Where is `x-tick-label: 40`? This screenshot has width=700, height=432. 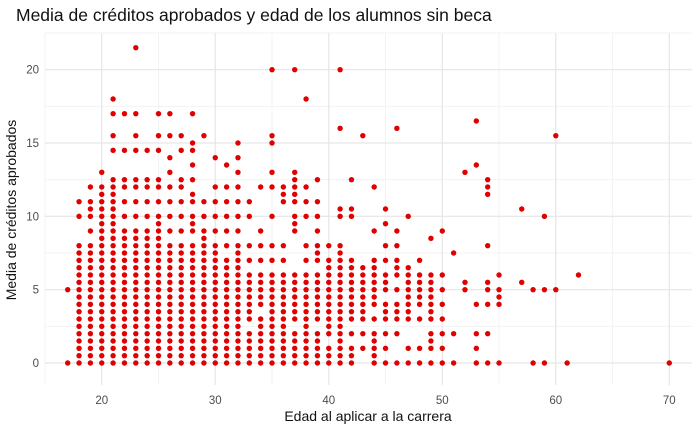 x-tick-label: 40 is located at coordinates (328, 401).